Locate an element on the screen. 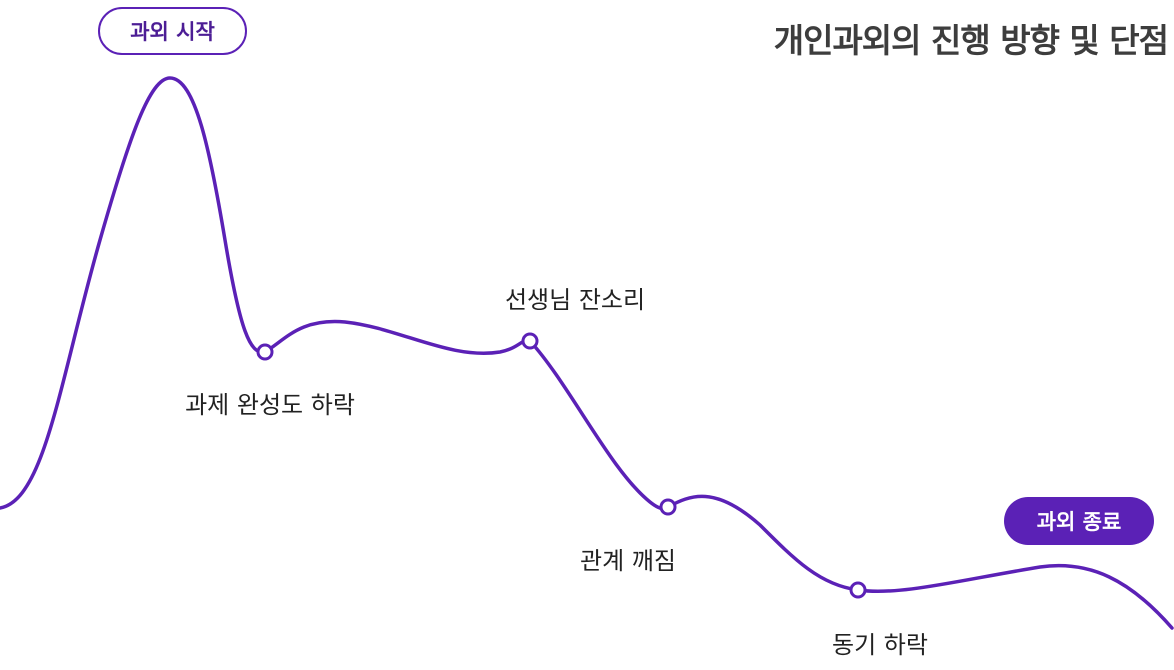  milestone-label-teacher-nagging: 선생님 잔소리 is located at coordinates (575, 300).